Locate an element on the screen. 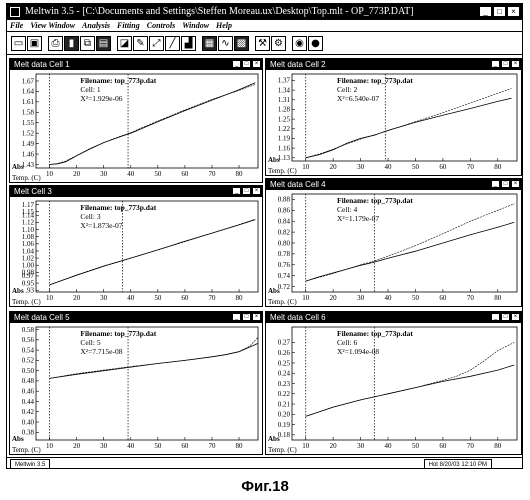 The image size is (530, 500). app-icon is located at coordinates (15, 12).